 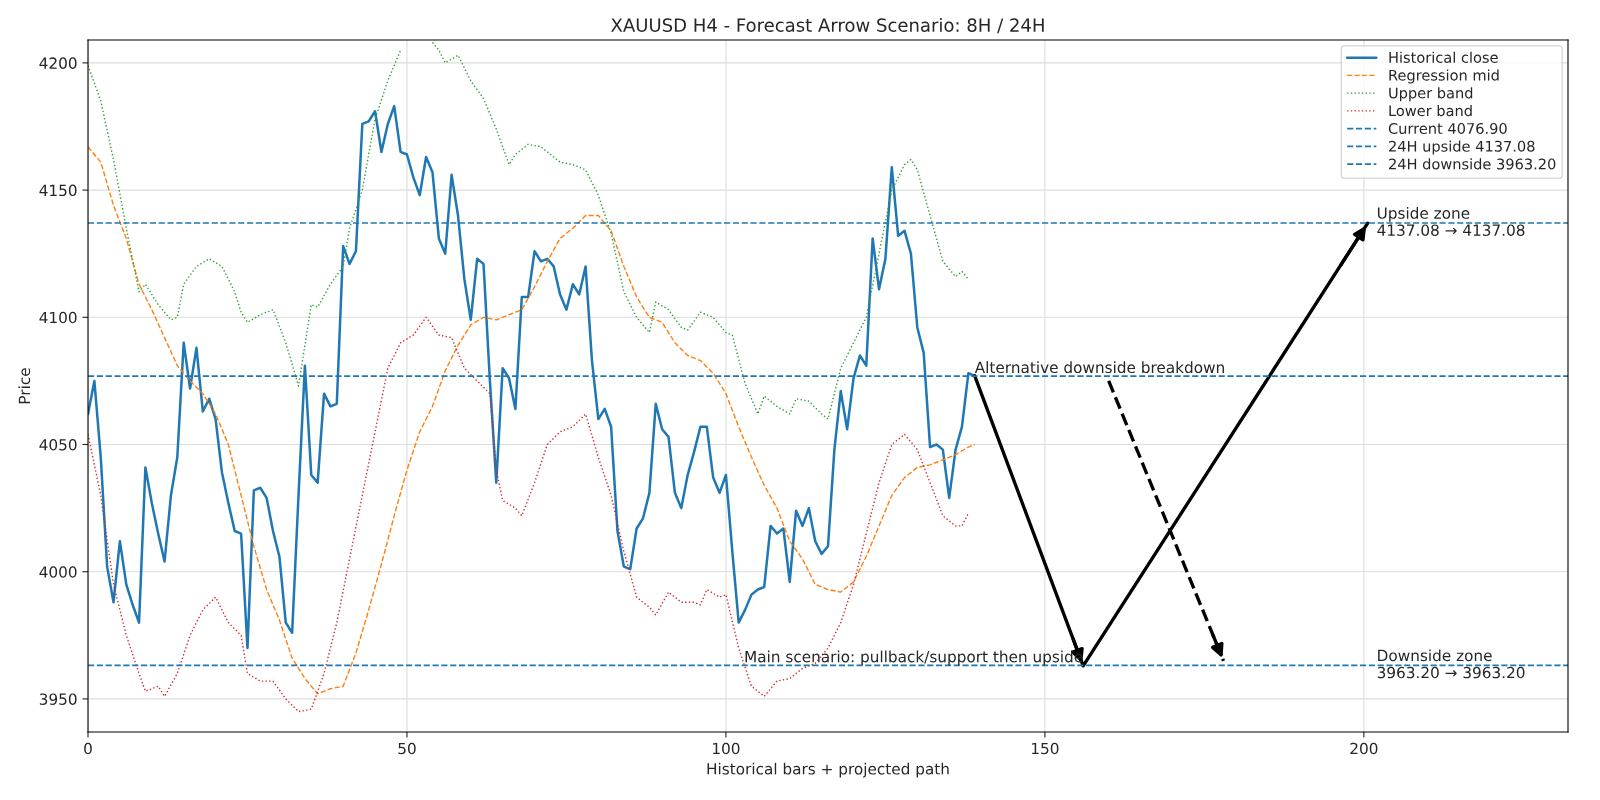 What do you see at coordinates (726, 748) in the screenshot?
I see `x-tick-label: 100` at bounding box center [726, 748].